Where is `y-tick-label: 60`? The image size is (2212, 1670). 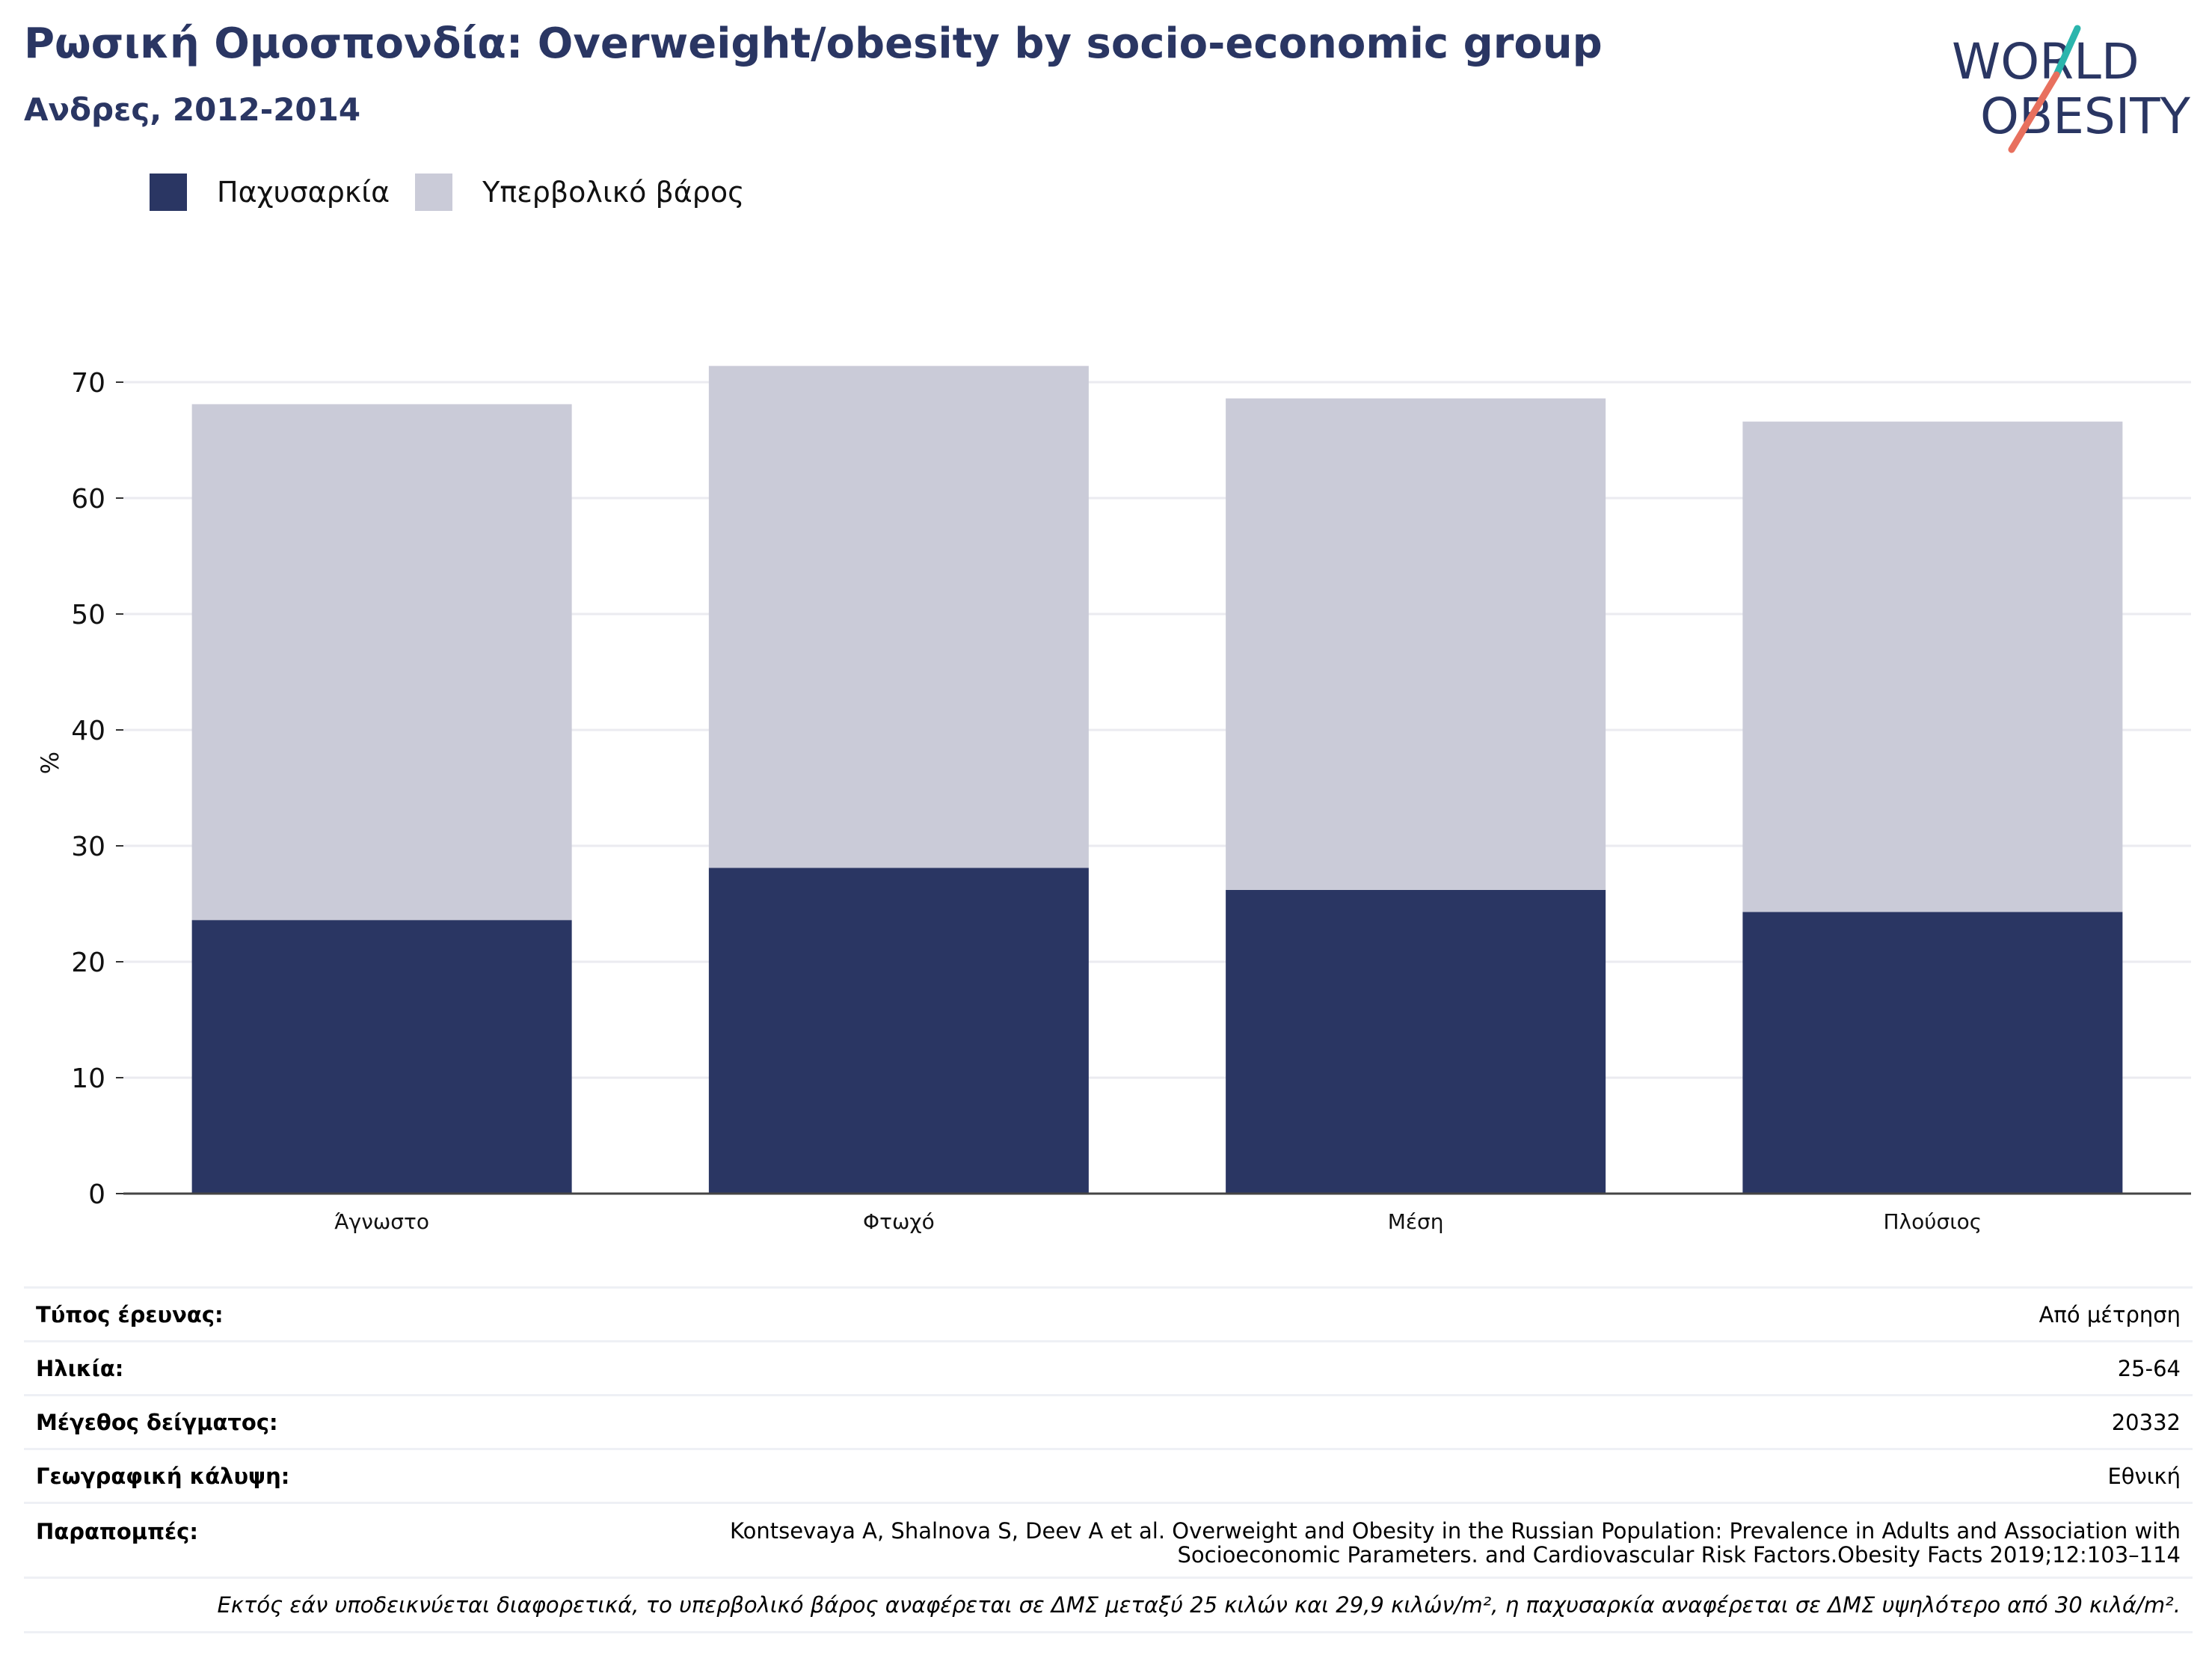 y-tick-label: 60 is located at coordinates (88, 499).